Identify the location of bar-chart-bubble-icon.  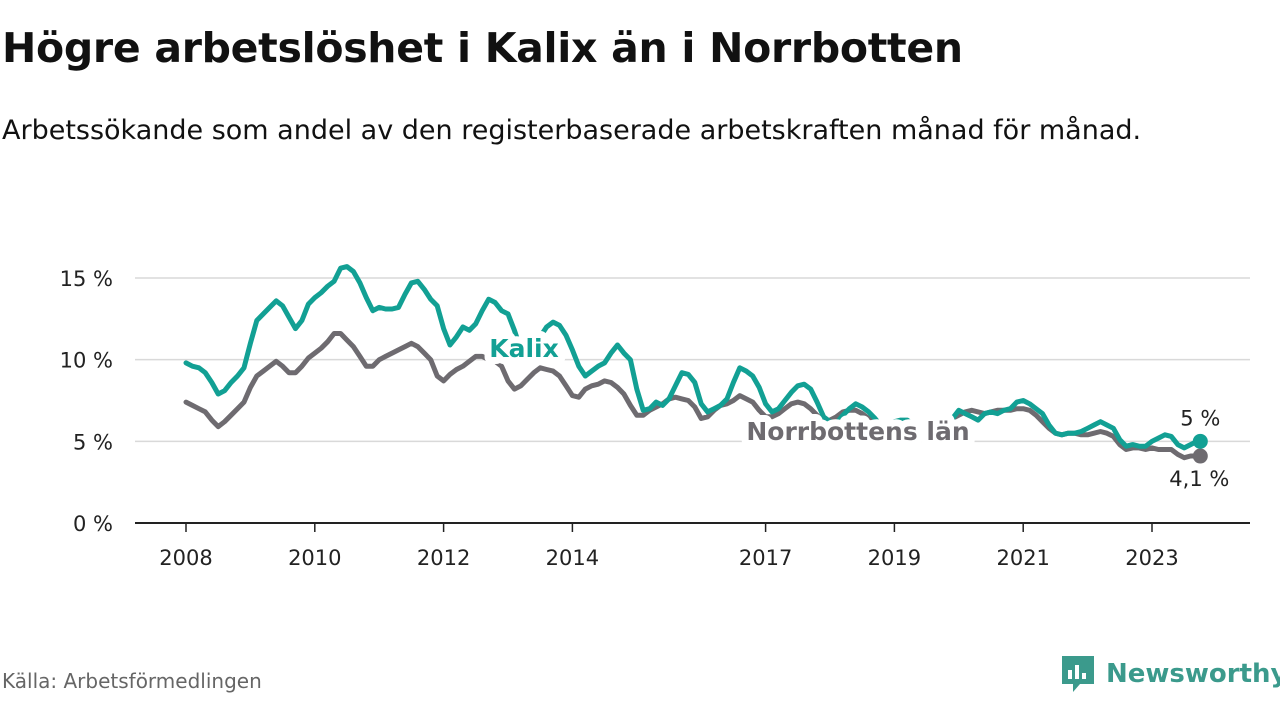
(1078, 674).